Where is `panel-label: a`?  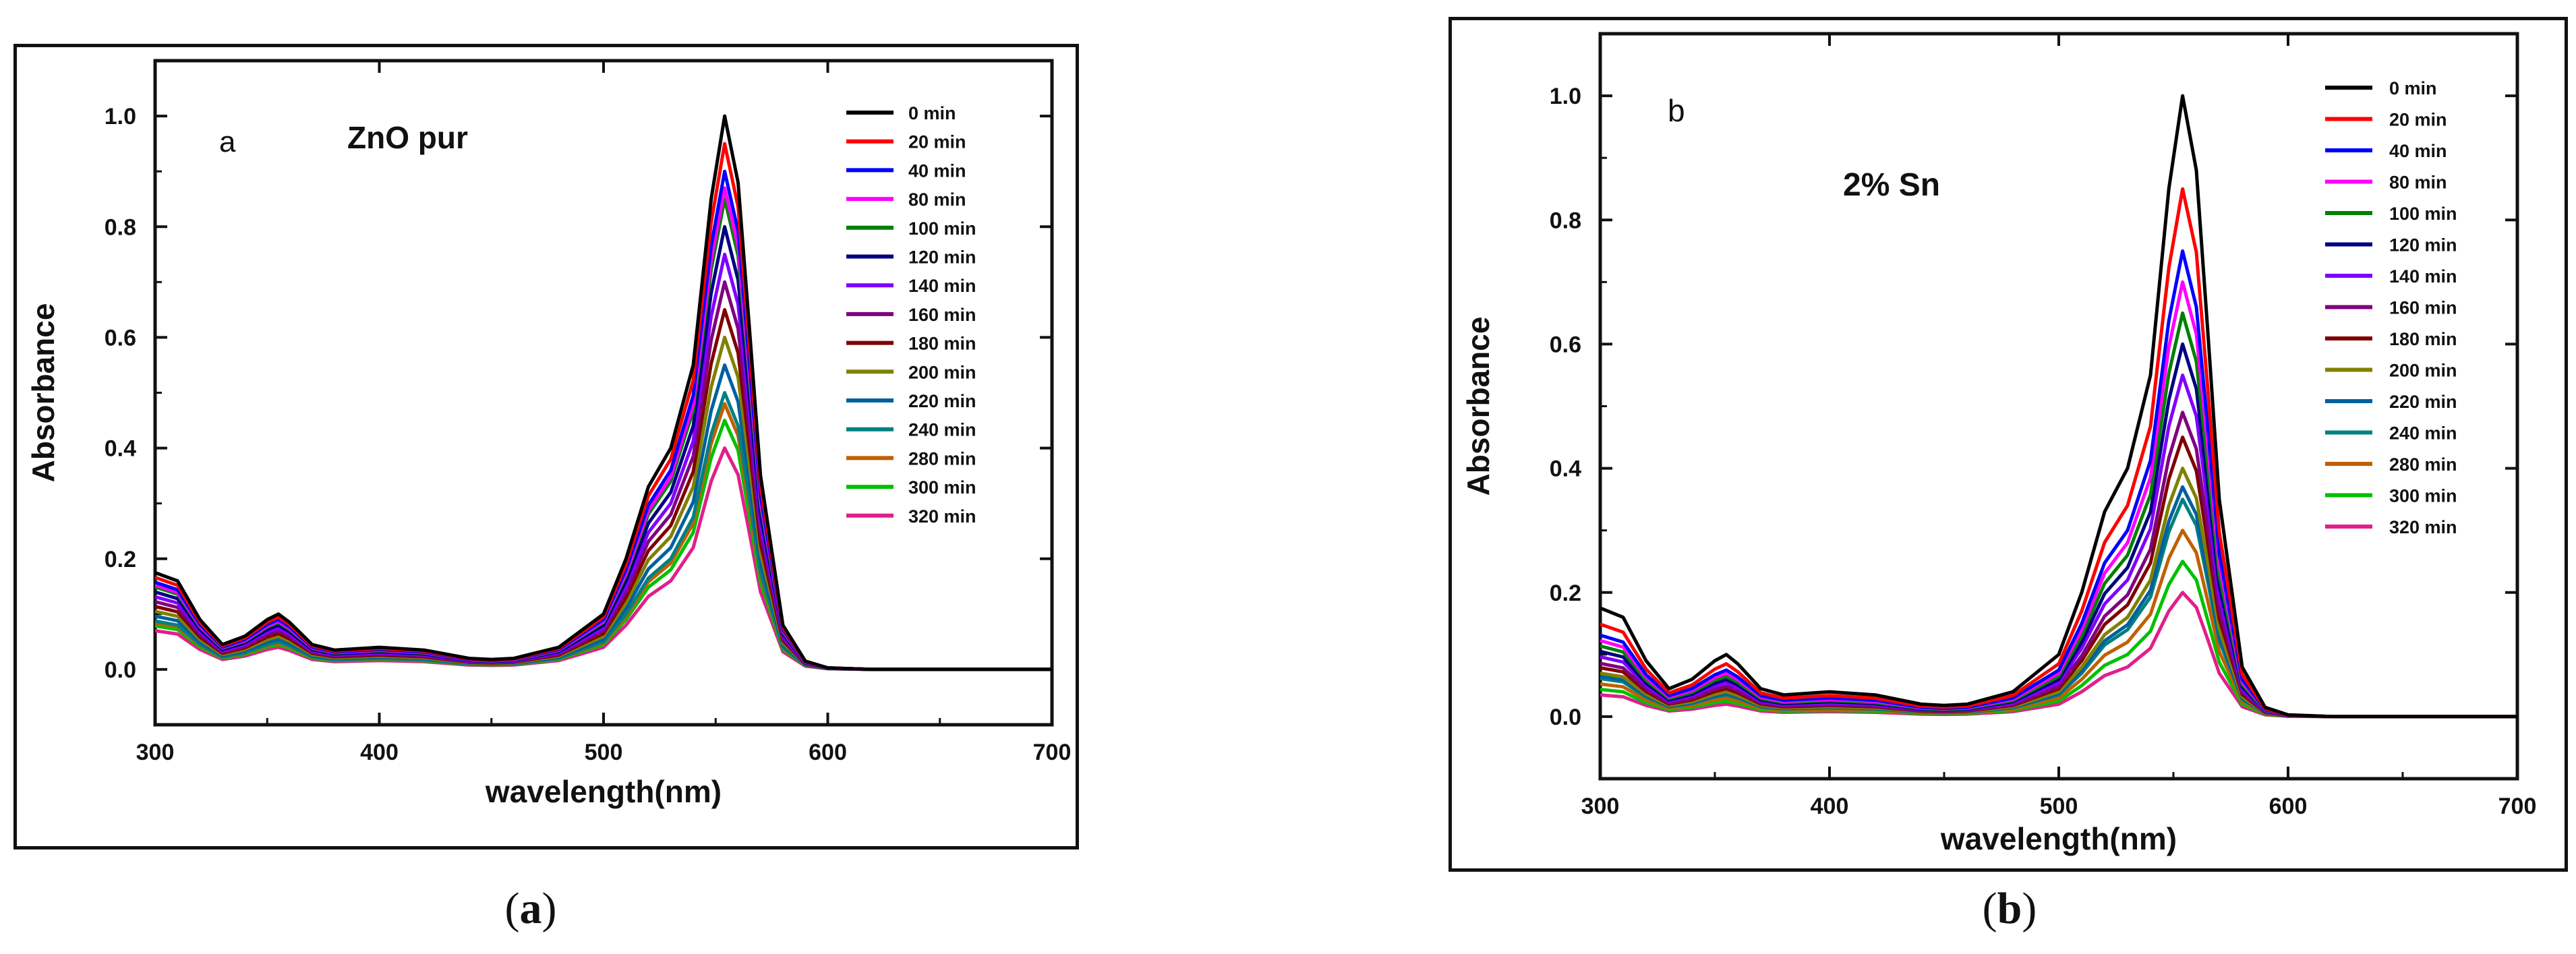
panel-label: a is located at coordinates (228, 141).